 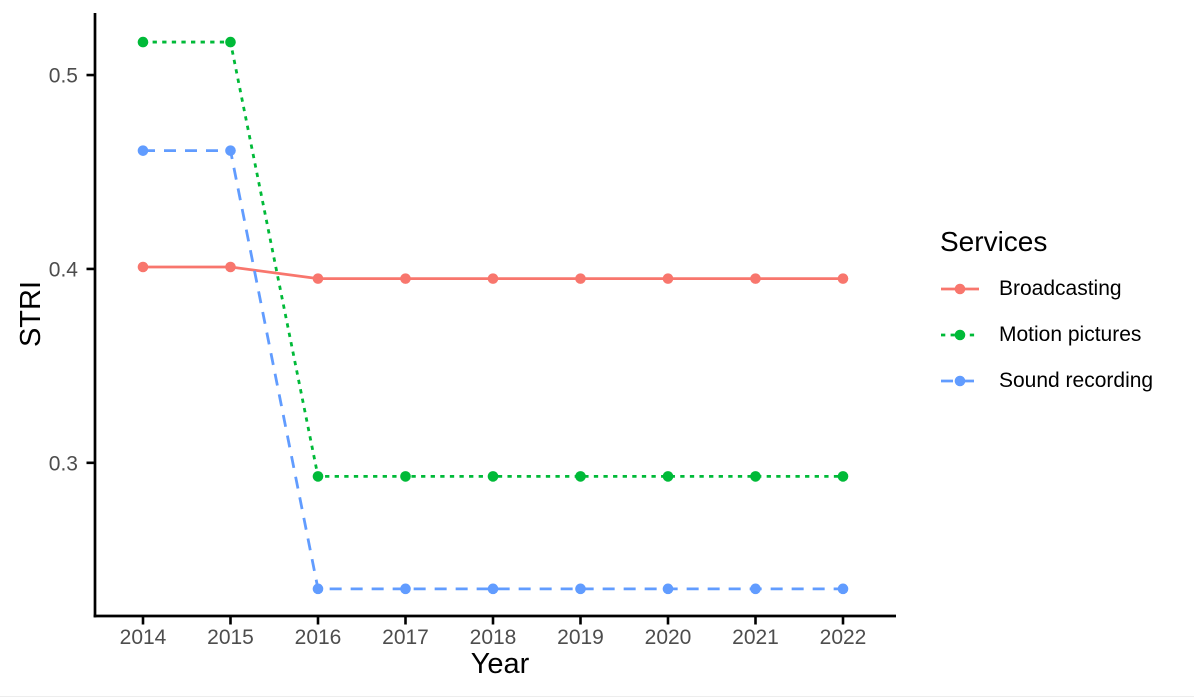 I want to click on data-point-broadcasting-2021, so click(x=755, y=278).